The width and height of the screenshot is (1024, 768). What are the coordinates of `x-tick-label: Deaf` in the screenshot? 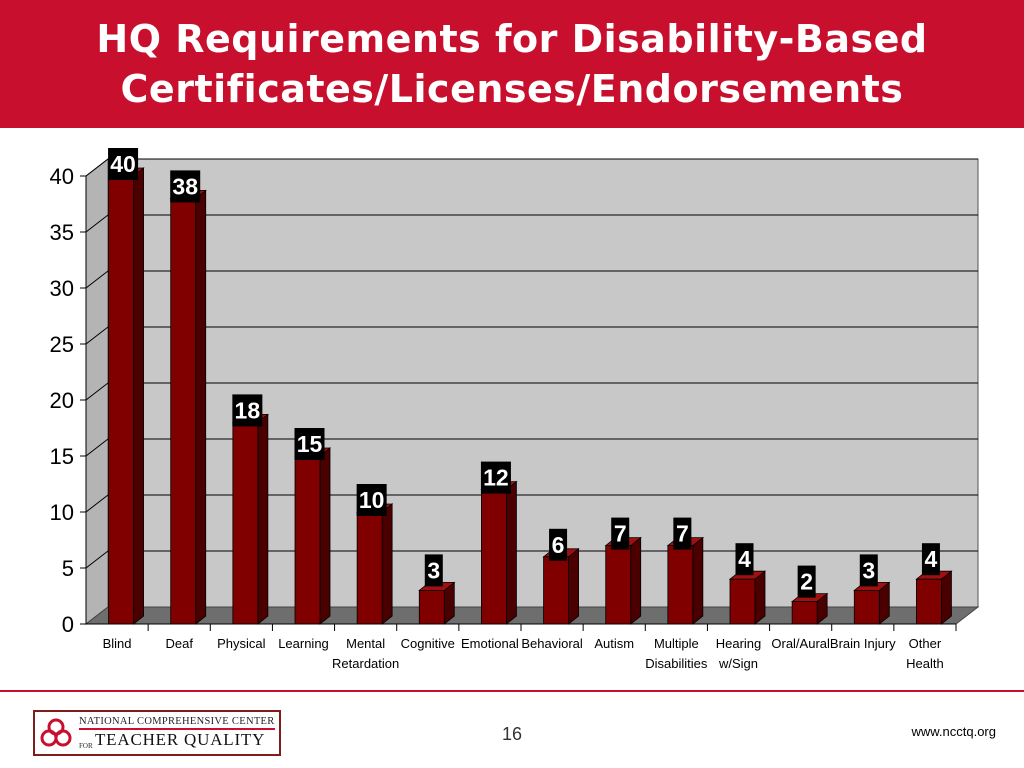 It's located at (179, 643).